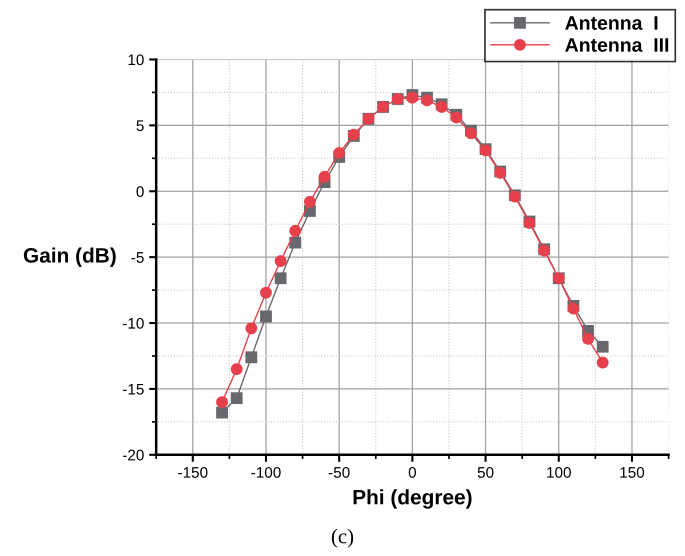  What do you see at coordinates (140, 126) in the screenshot?
I see `y-tick-label: 5` at bounding box center [140, 126].